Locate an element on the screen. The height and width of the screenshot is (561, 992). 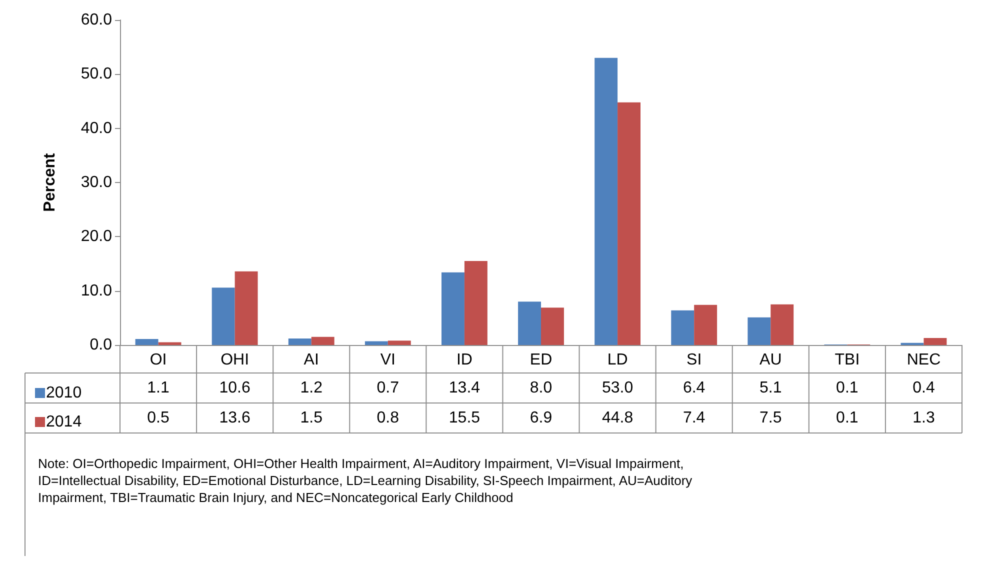
x-tick-label: OHI is located at coordinates (235, 360).